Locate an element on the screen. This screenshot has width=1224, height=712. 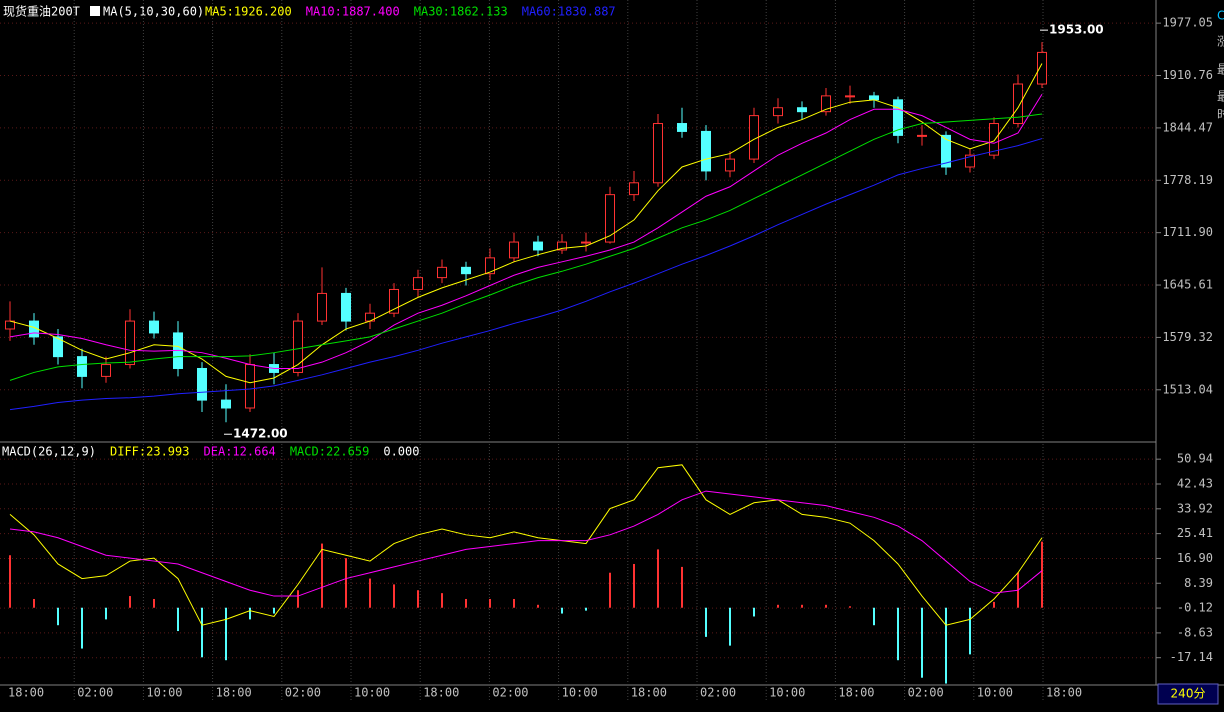
y-tick-label: 42.43 is located at coordinates (1195, 483).